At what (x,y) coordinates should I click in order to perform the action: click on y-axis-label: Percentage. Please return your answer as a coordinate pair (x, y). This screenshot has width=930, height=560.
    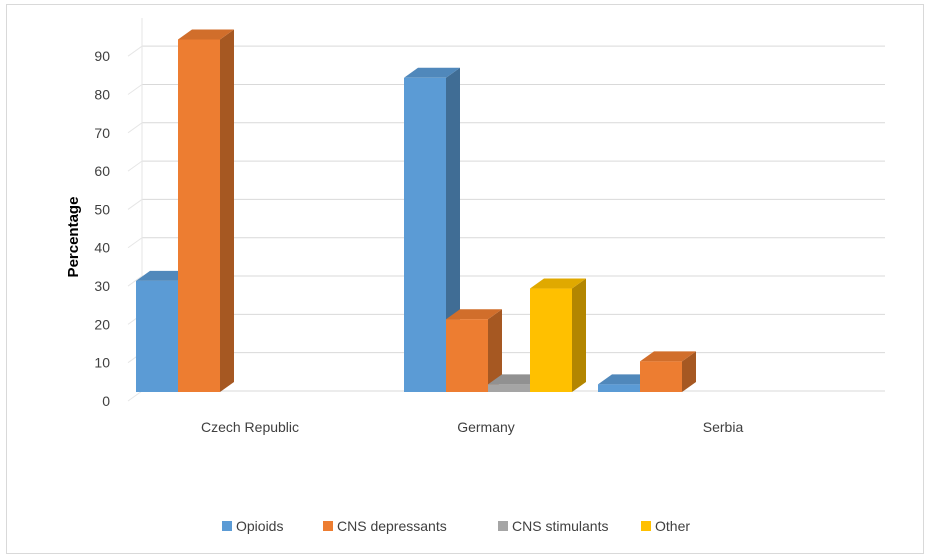
    Looking at the image, I should click on (73, 237).